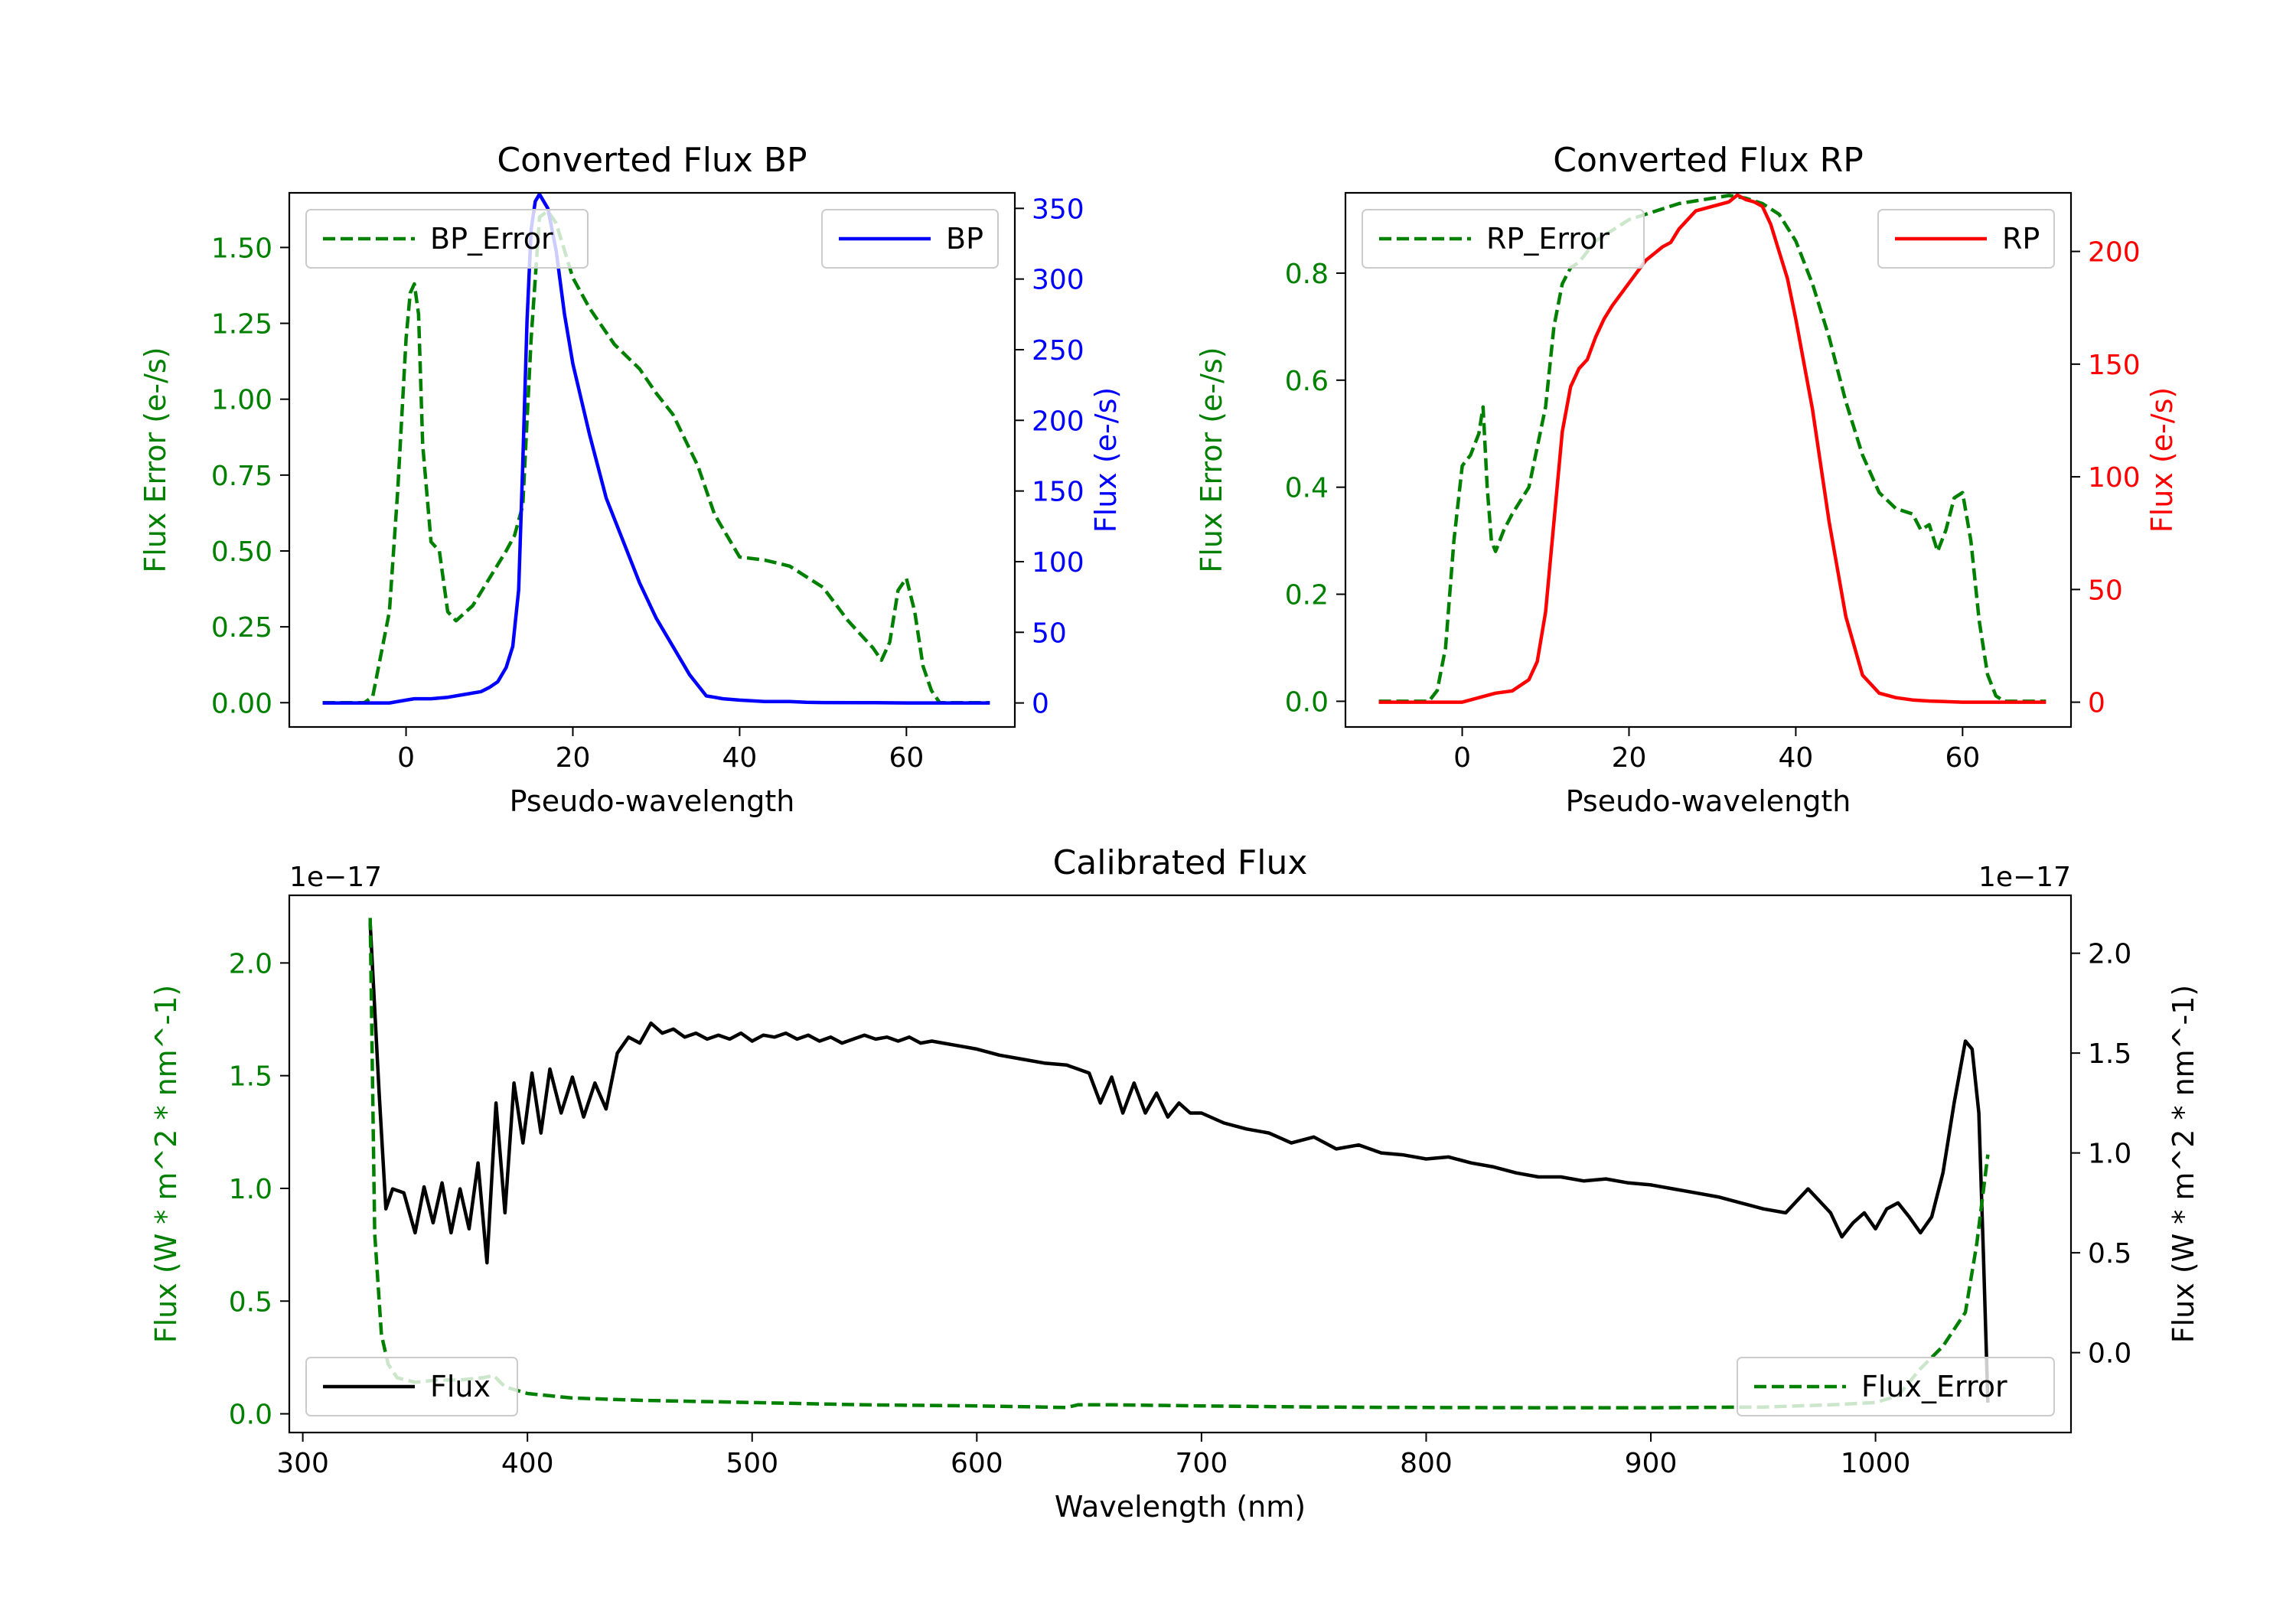  I want to click on chart-title: Converted Flux BP, so click(652, 160).